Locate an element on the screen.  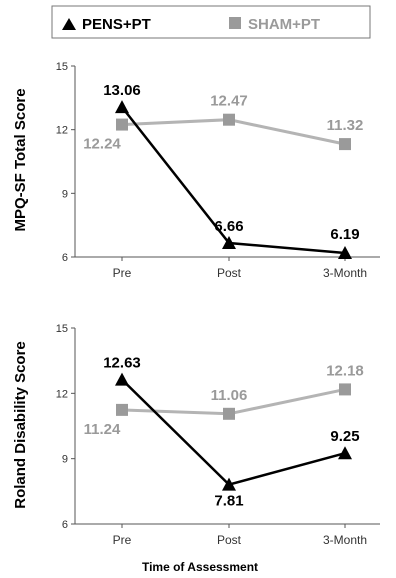
data-label-pens-pt: 6.66 is located at coordinates (228, 226).